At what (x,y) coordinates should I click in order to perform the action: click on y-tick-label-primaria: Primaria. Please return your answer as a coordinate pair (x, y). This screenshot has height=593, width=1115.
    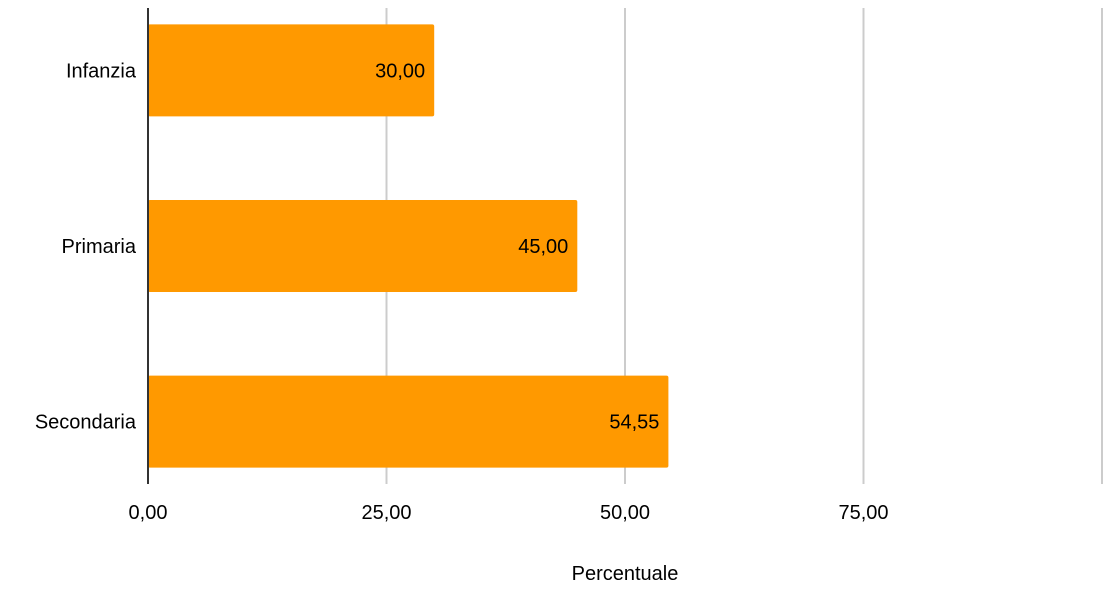
    Looking at the image, I should click on (99, 247).